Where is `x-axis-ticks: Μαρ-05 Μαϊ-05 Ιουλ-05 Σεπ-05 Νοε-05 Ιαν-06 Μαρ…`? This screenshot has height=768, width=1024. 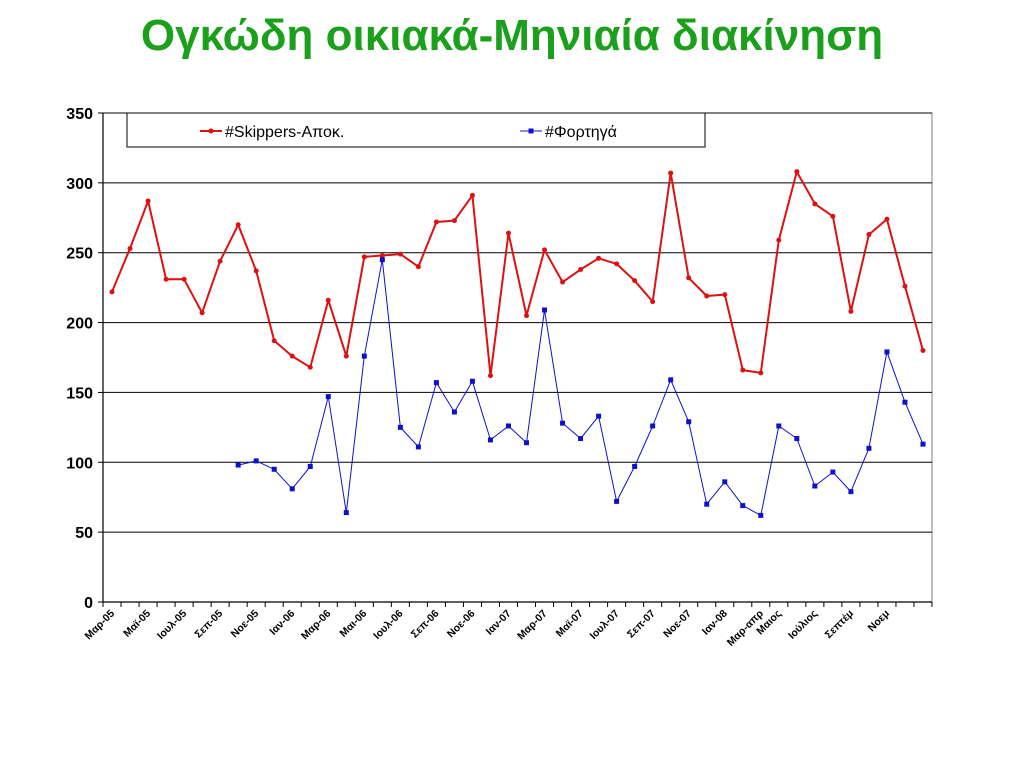
x-axis-ticks: Μαρ-05 Μαϊ-05 Ιουλ-05 Σεπ-05 Νοε-05 Ιαν-06 Μαρ… is located at coordinates (508, 625).